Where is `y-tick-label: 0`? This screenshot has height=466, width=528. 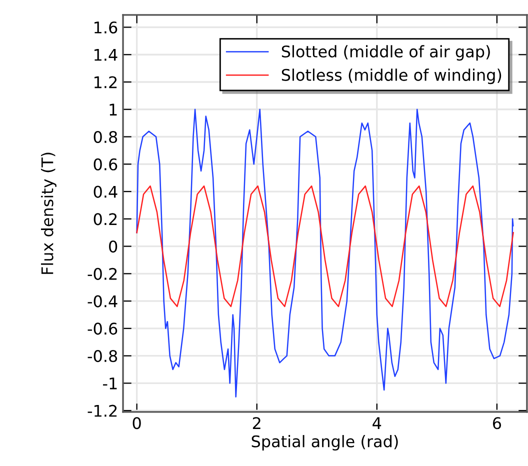
y-tick-label: 0 is located at coordinates (113, 246).